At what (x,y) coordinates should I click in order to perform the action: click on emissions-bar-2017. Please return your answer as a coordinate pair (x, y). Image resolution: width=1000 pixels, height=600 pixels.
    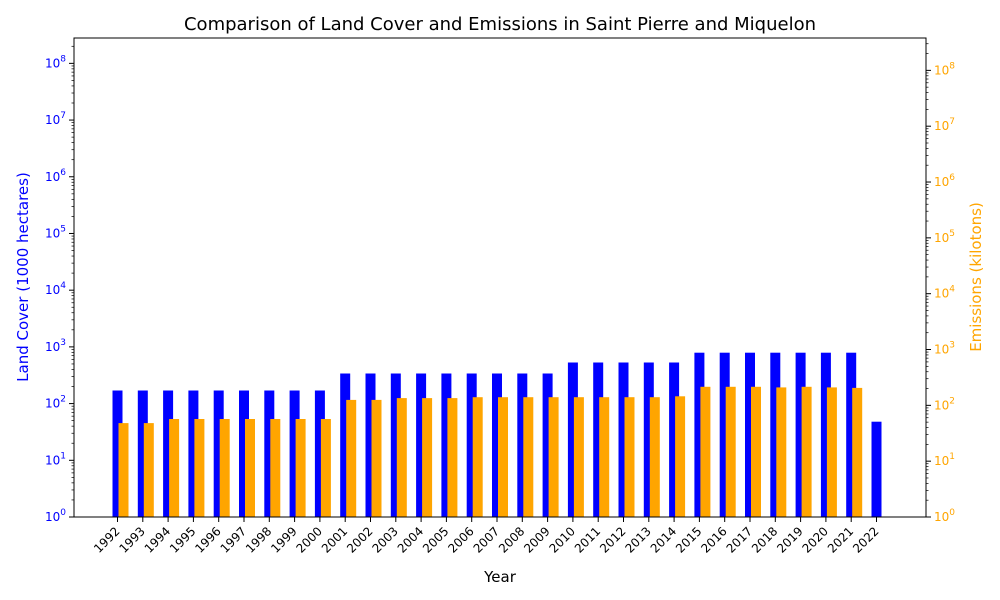
    Looking at the image, I should click on (756, 451).